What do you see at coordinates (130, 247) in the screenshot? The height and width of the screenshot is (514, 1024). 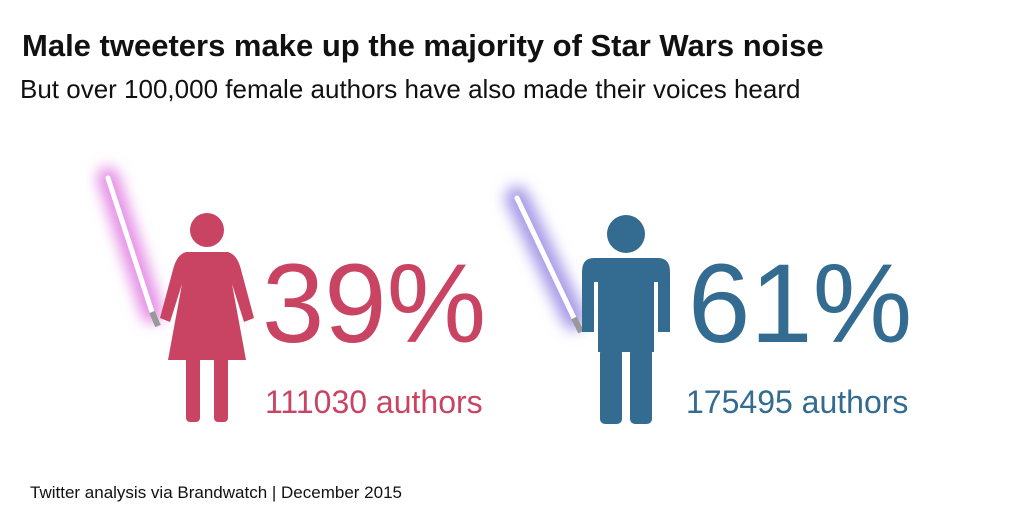 I see `saber-female` at bounding box center [130, 247].